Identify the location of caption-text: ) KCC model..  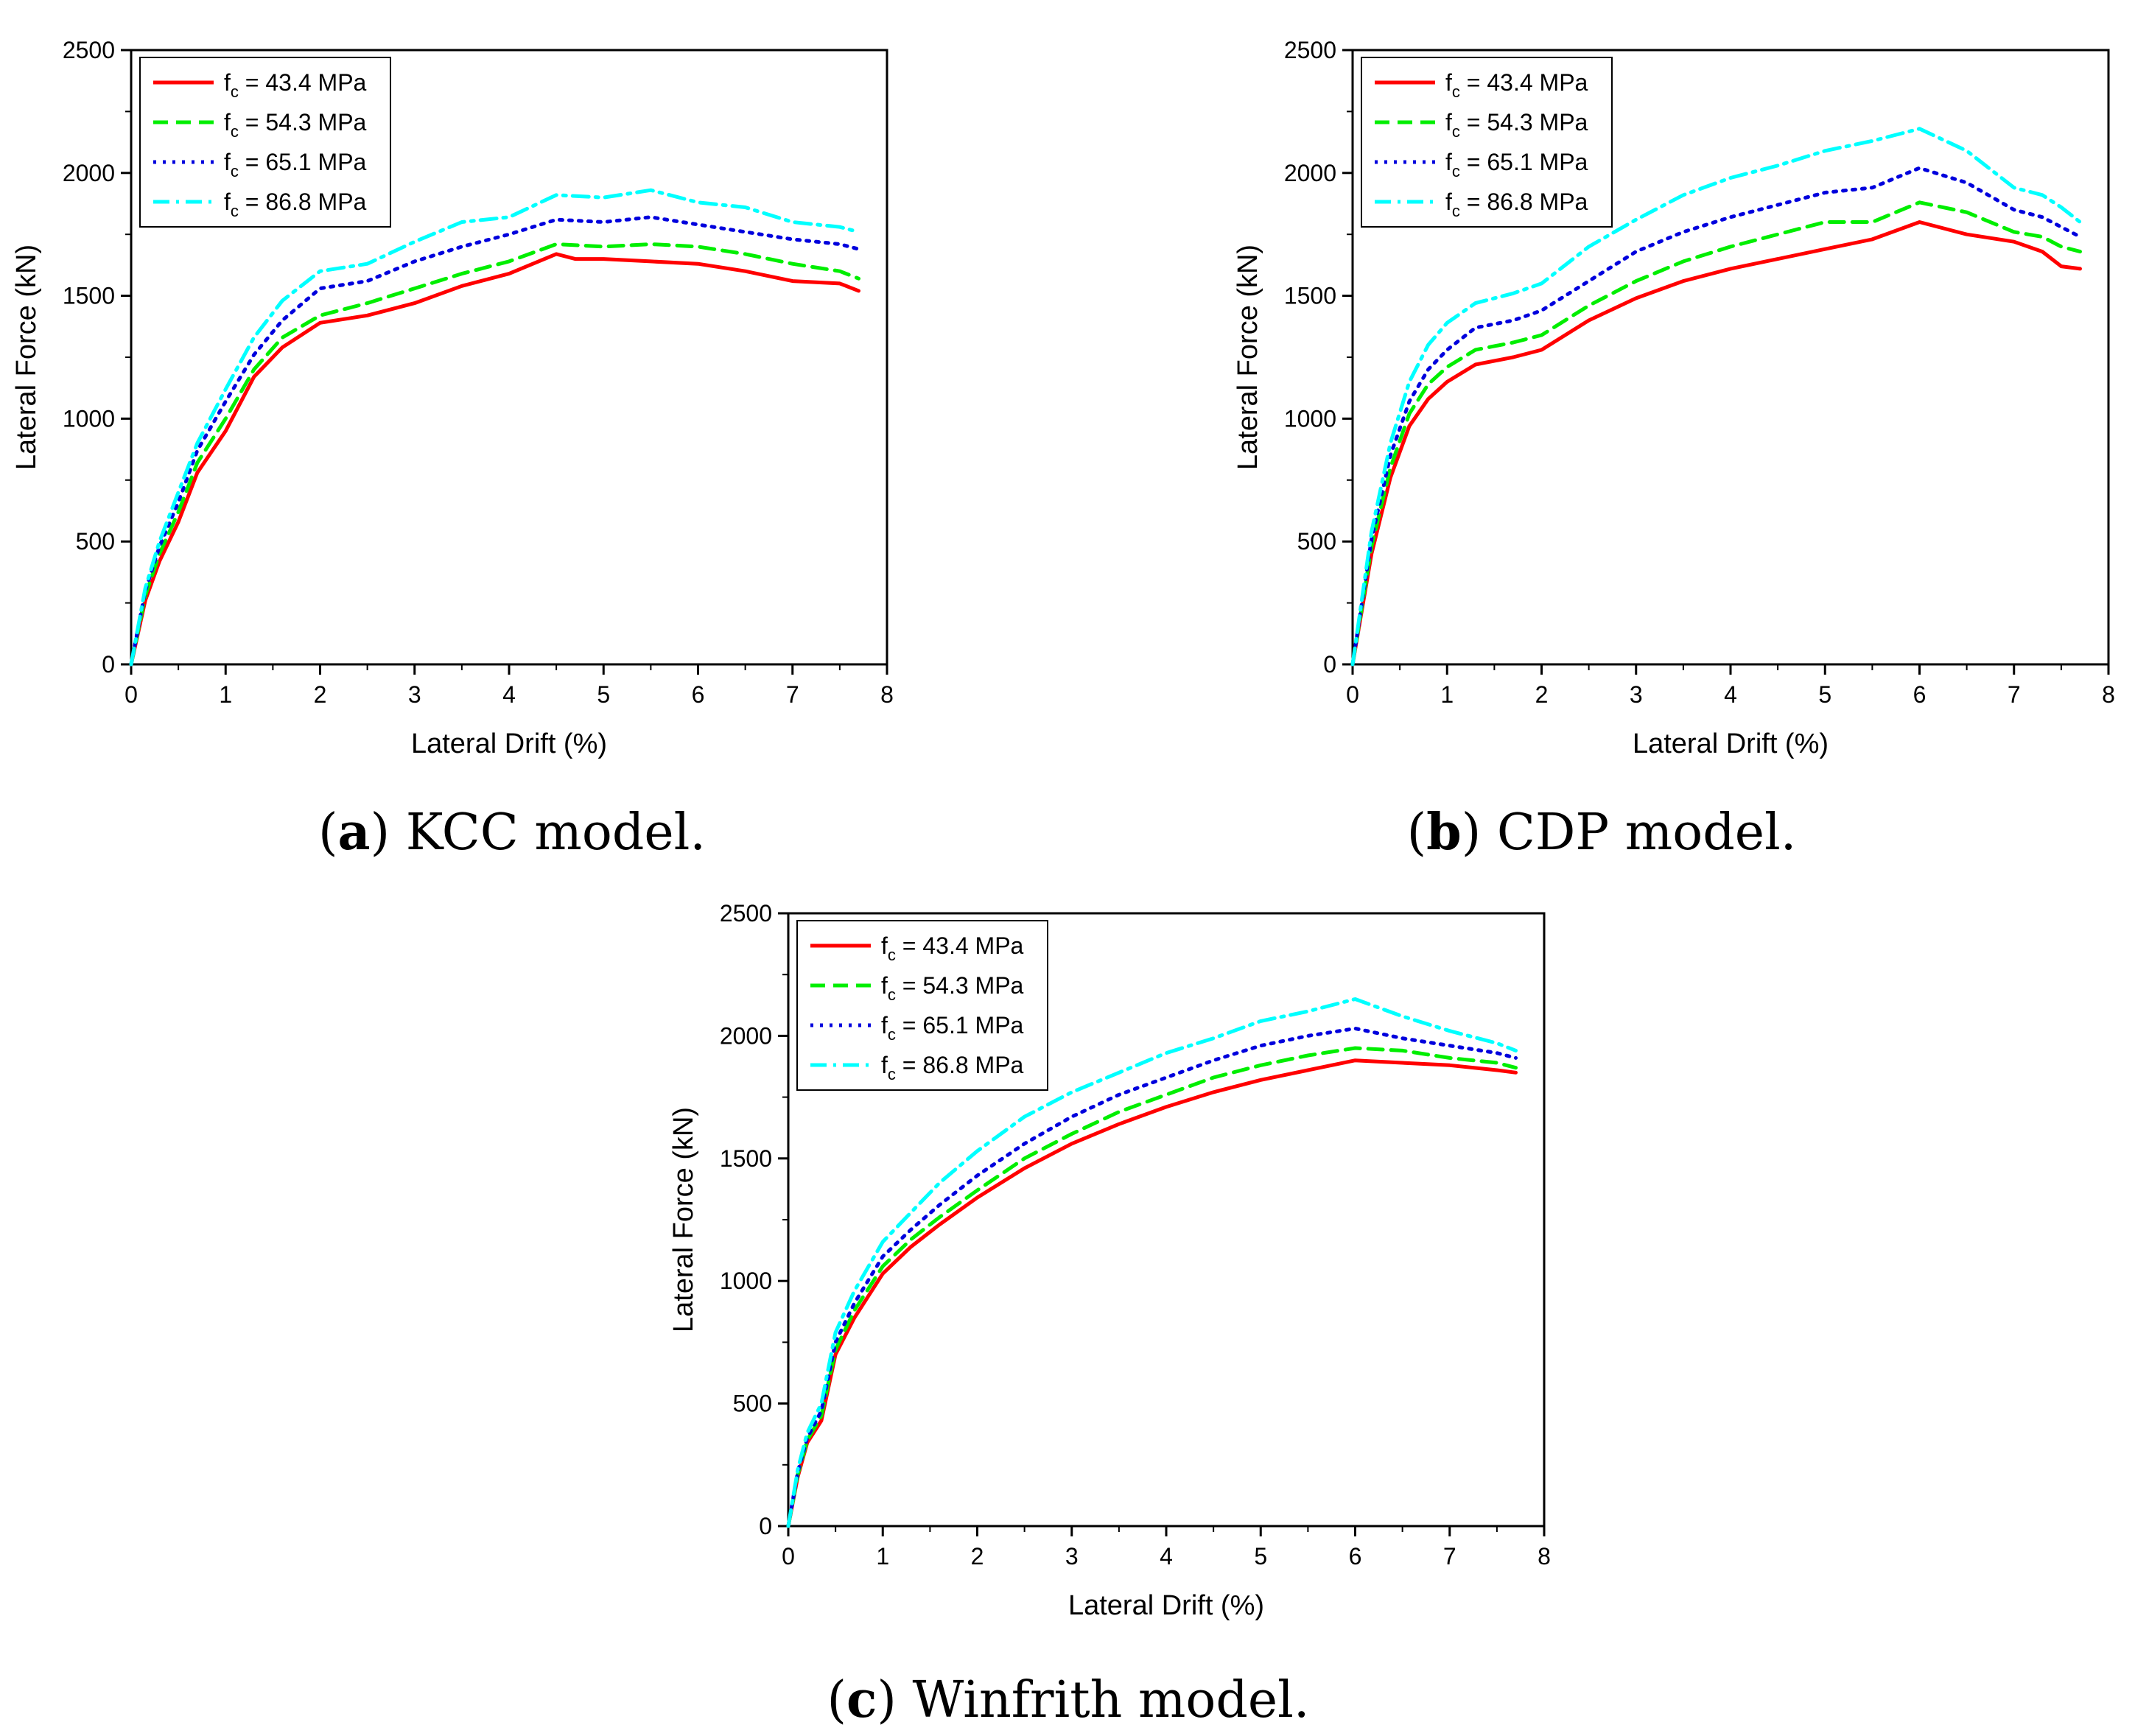
(538, 833).